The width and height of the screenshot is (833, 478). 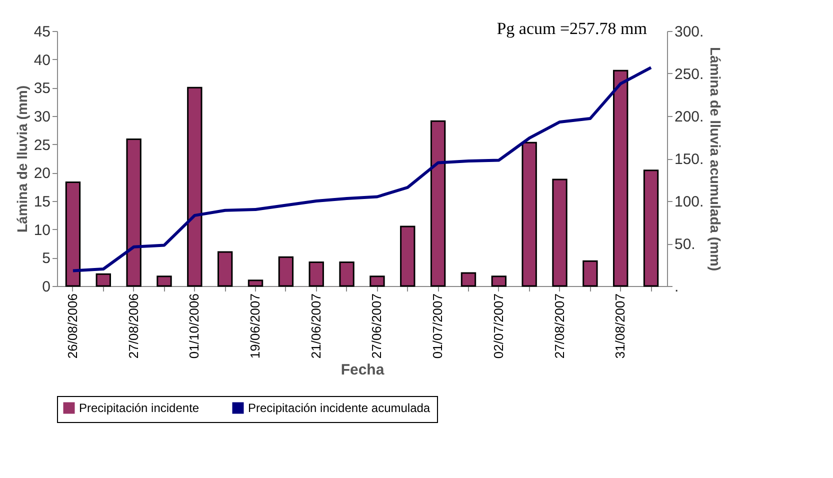 What do you see at coordinates (42, 60) in the screenshot?
I see `y-tick-label: 40` at bounding box center [42, 60].